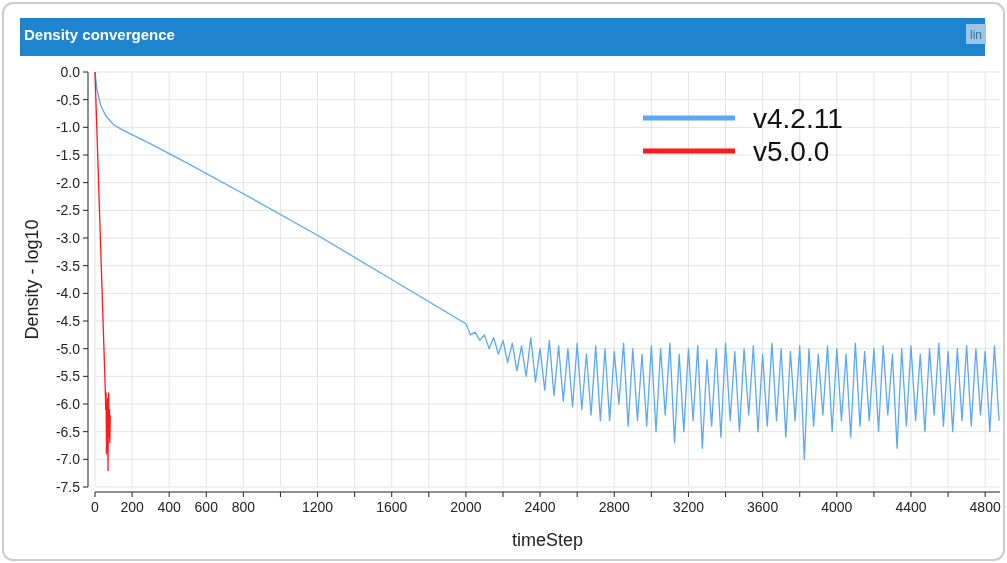 Image resolution: width=1007 pixels, height=563 pixels. I want to click on x-tick-label: 3600, so click(763, 507).